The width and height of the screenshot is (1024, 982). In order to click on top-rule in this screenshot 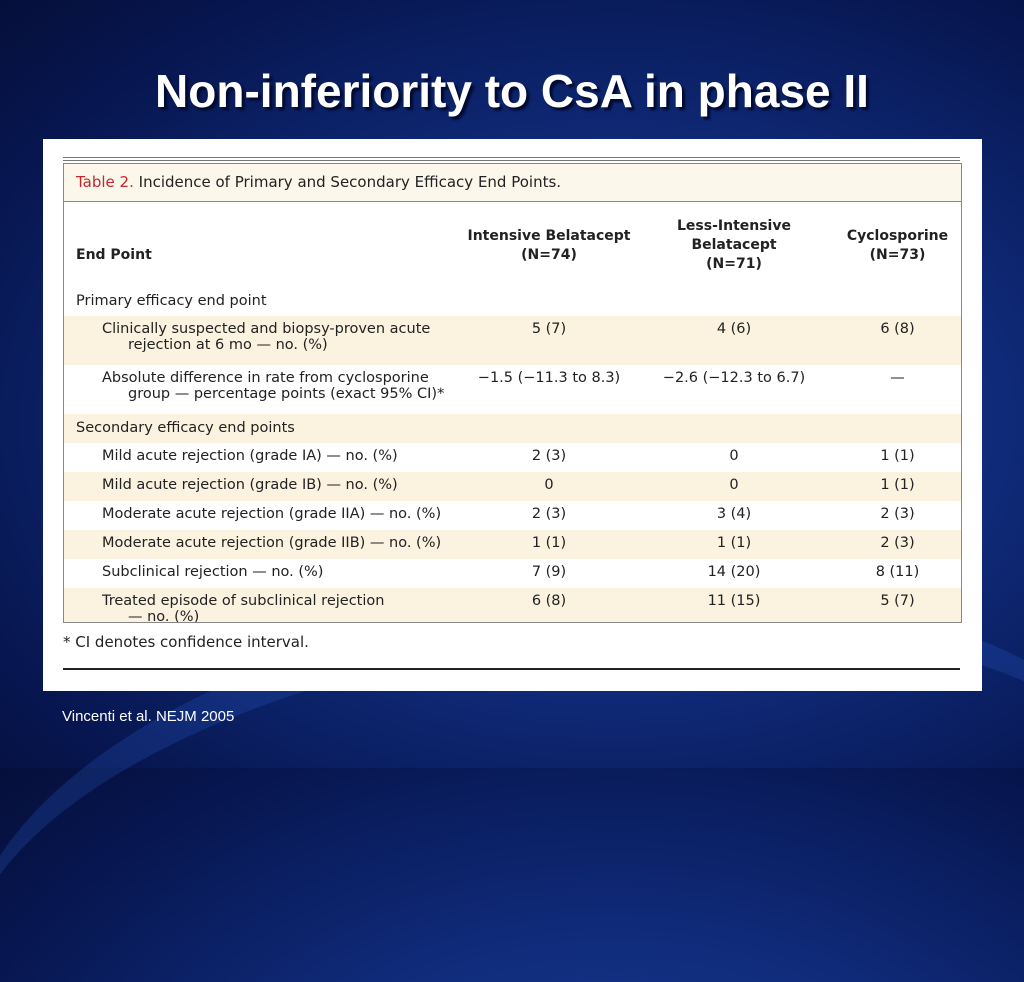, I will do `click(511, 157)`.